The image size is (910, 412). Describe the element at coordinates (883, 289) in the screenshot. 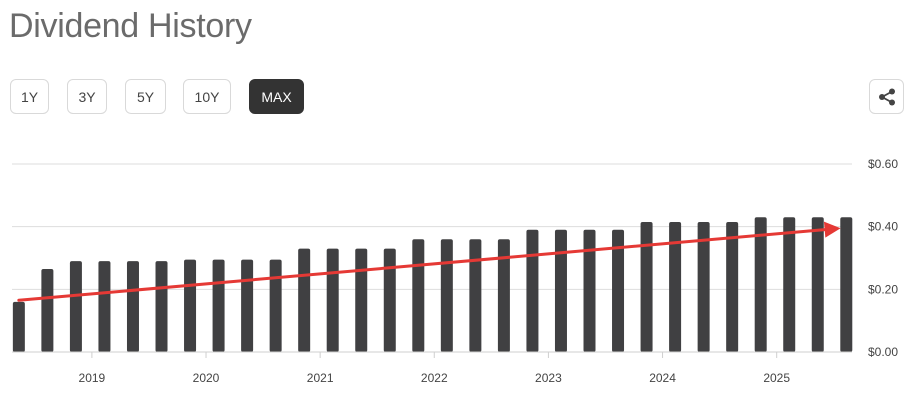

I see `y-tick-label: $0.20` at that location.